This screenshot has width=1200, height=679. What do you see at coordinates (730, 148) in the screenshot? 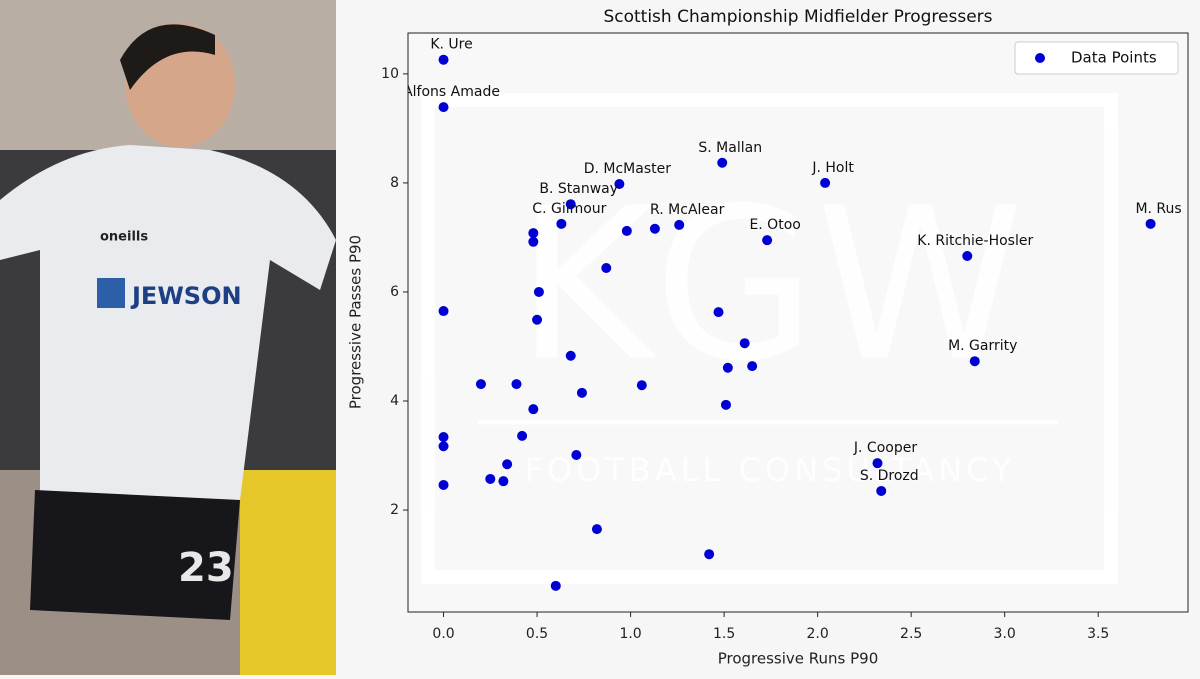
I see `point-label: S. Mallan` at bounding box center [730, 148].